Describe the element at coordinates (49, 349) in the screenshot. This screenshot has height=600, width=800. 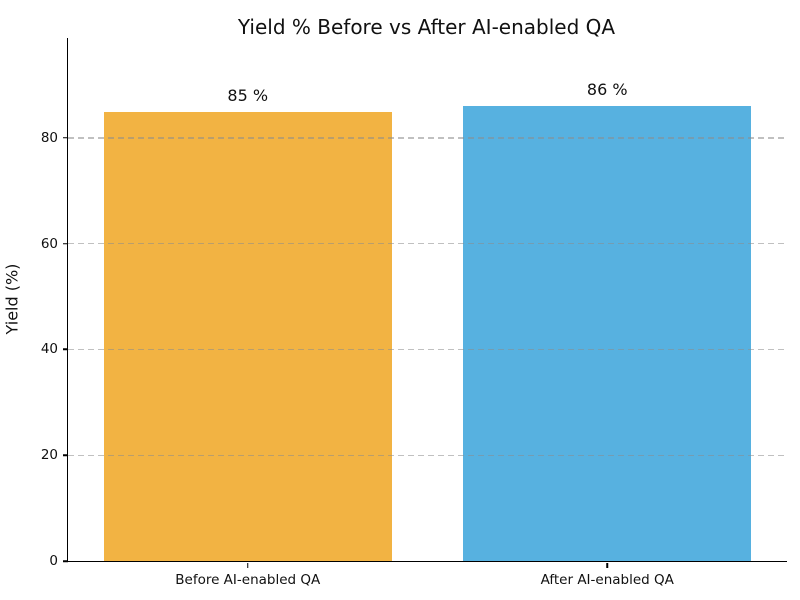
I see `y-tick-label-40: 40` at that location.